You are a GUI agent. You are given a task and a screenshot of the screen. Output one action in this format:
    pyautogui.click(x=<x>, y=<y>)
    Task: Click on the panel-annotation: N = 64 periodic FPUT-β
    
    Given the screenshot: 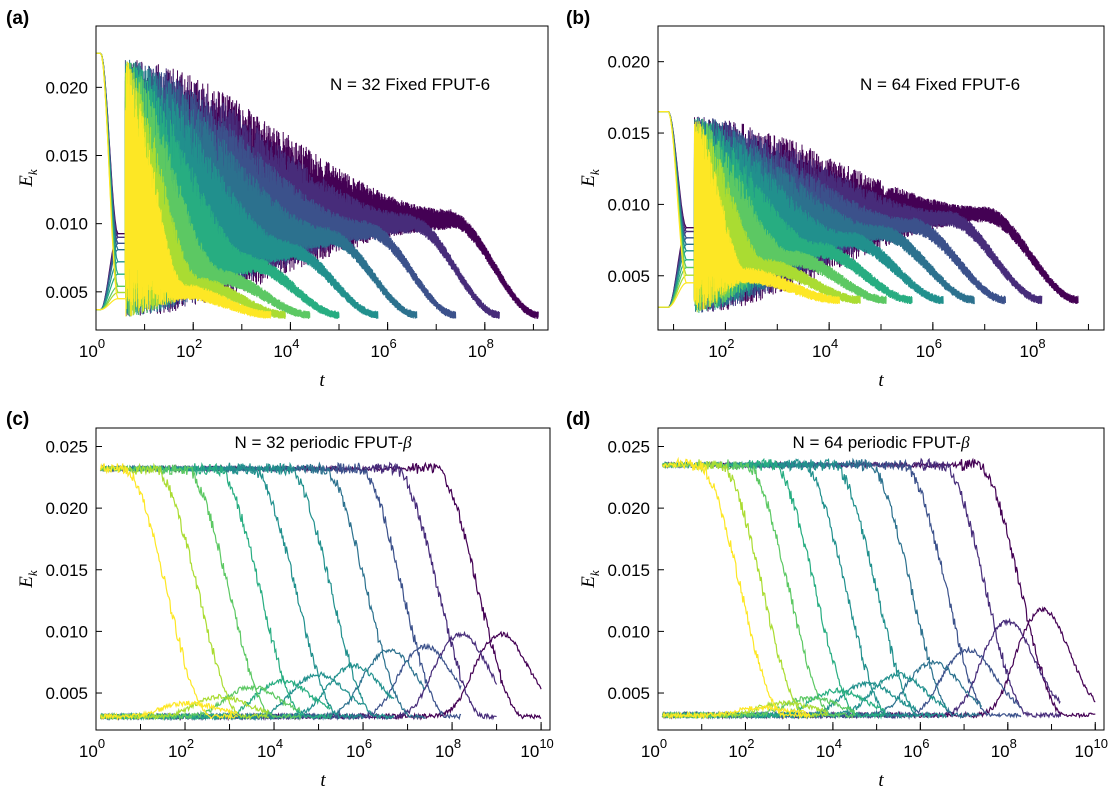 What is the action you would take?
    pyautogui.click(x=881, y=442)
    